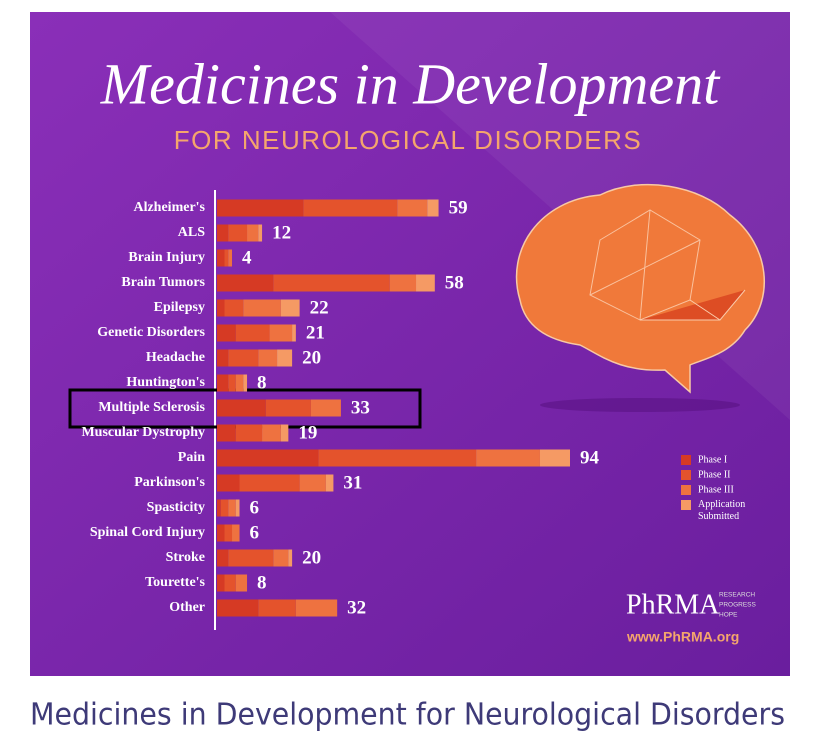  Describe the element at coordinates (360, 407) in the screenshot. I see `total-label: 33` at that location.